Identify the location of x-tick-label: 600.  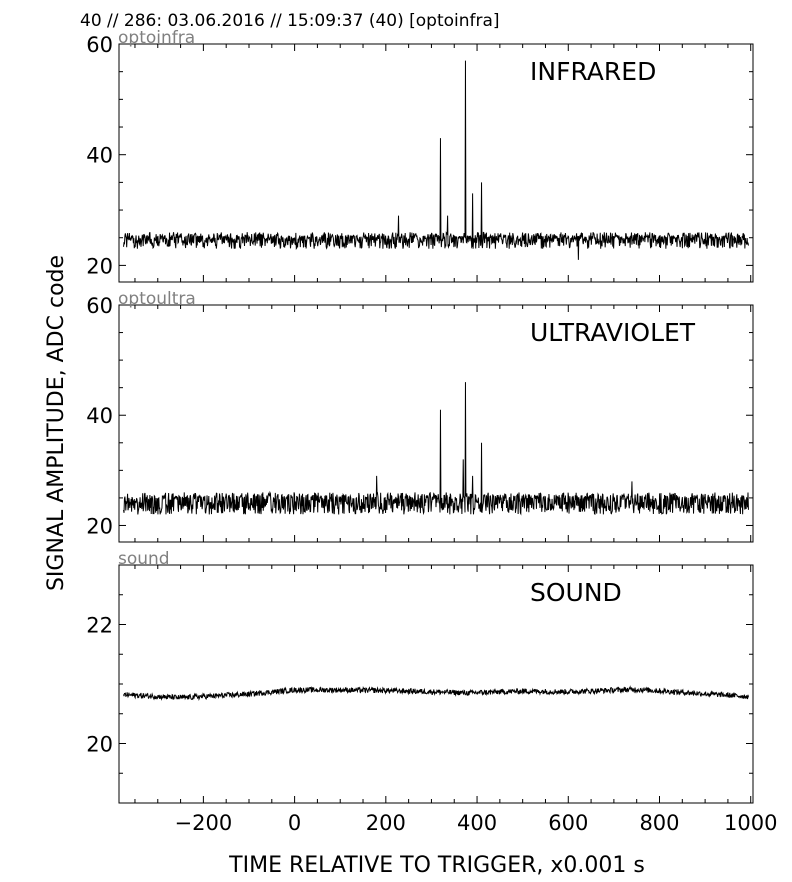
(568, 823).